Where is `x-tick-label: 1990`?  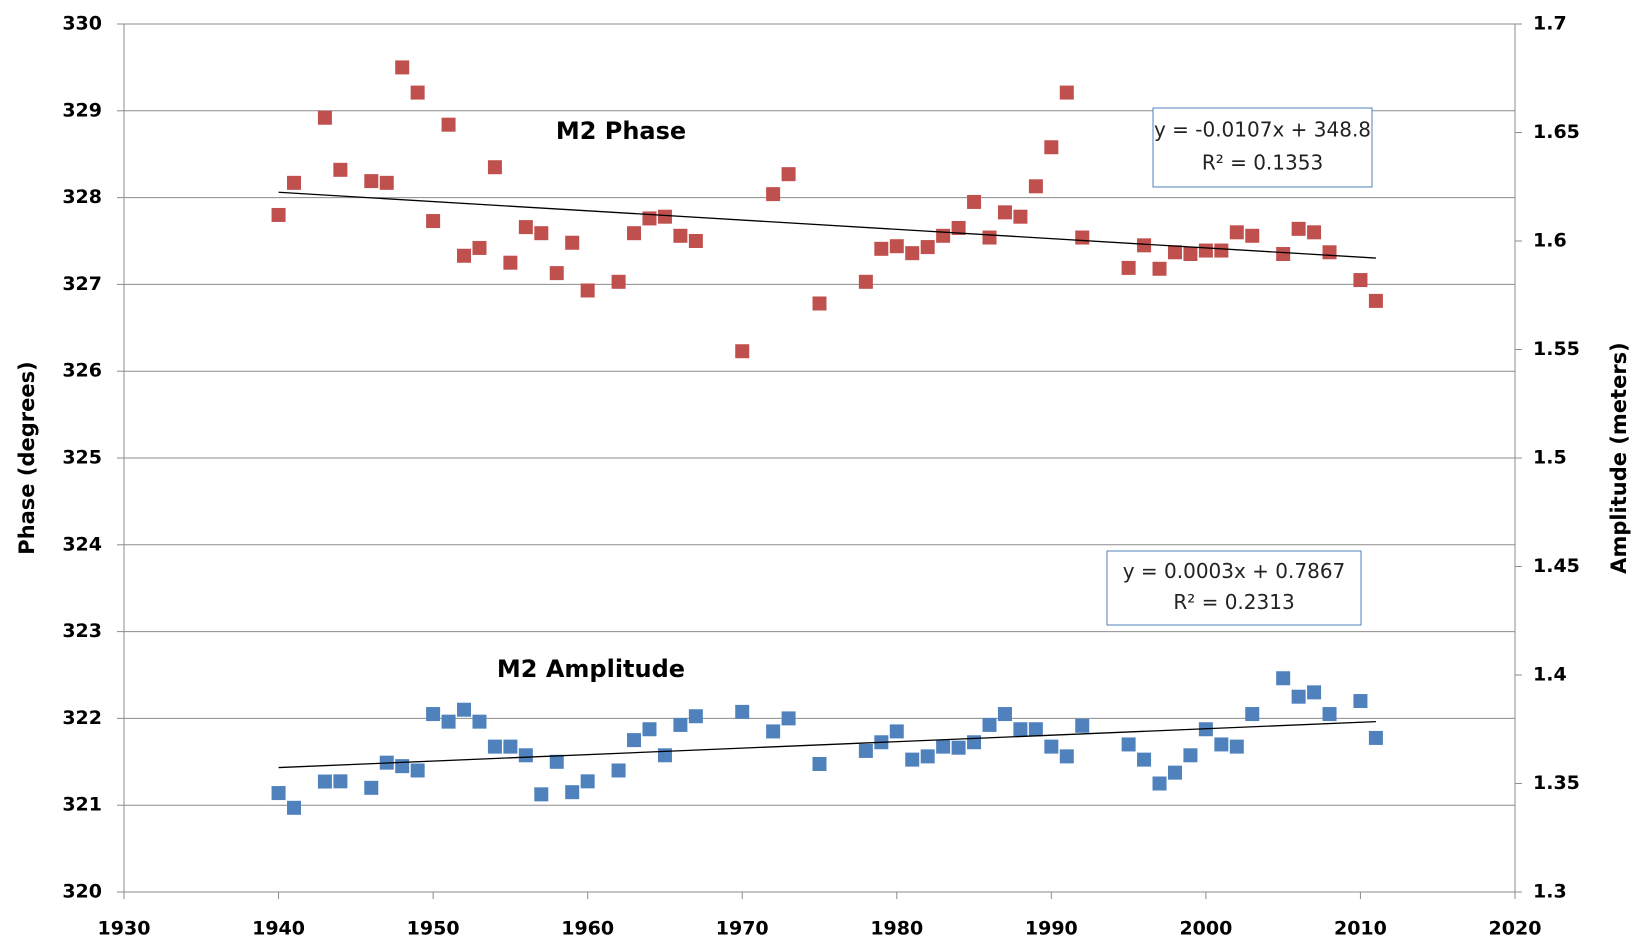 x-tick-label: 1990 is located at coordinates (1051, 929).